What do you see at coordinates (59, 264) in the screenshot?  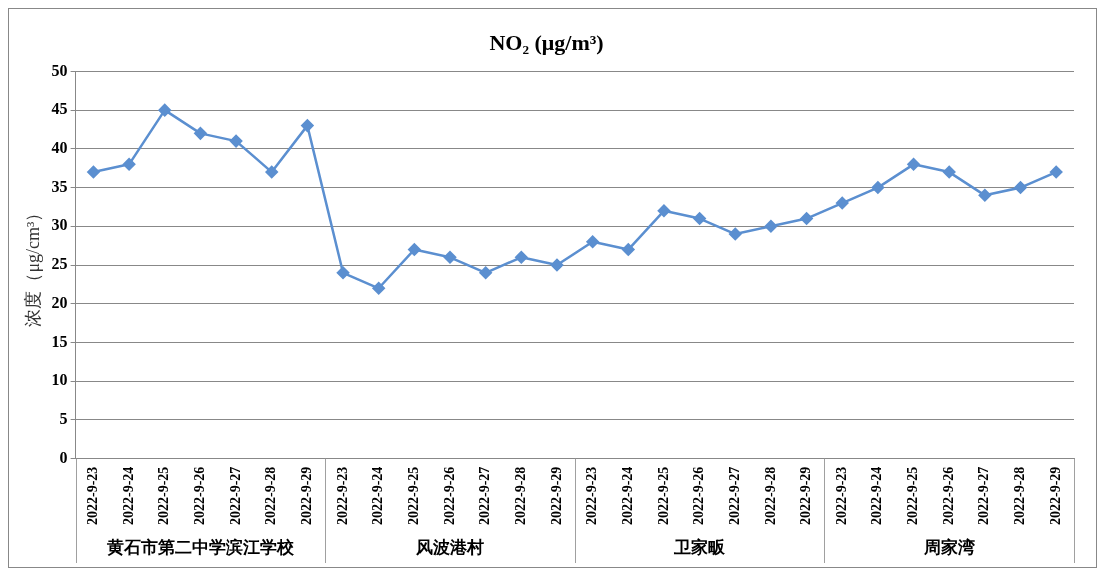 I see `y-tick-label: 25` at bounding box center [59, 264].